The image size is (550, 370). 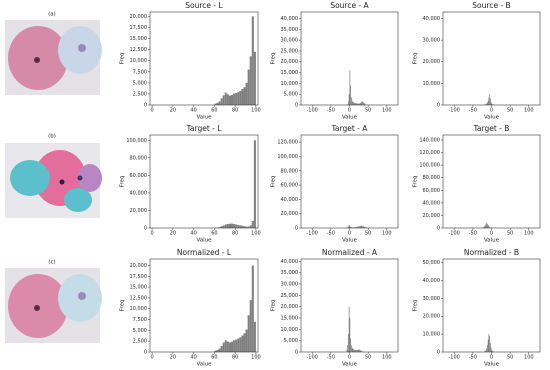 I want to click on y-tick-label: 7,500, so click(x=140, y=320).